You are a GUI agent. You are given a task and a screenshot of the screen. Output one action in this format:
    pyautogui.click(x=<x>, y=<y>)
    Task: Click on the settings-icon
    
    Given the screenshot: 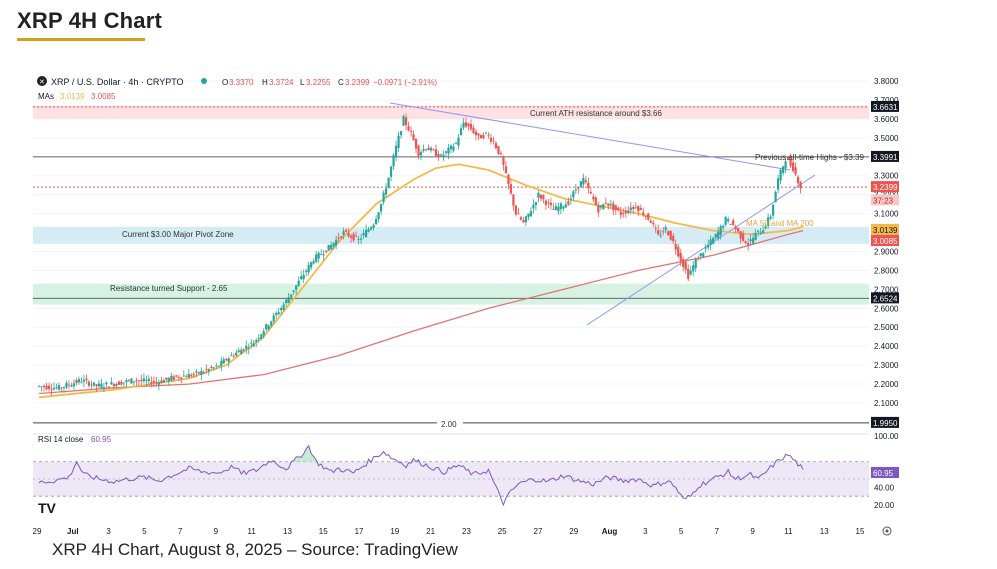 What is the action you would take?
    pyautogui.click(x=887, y=531)
    